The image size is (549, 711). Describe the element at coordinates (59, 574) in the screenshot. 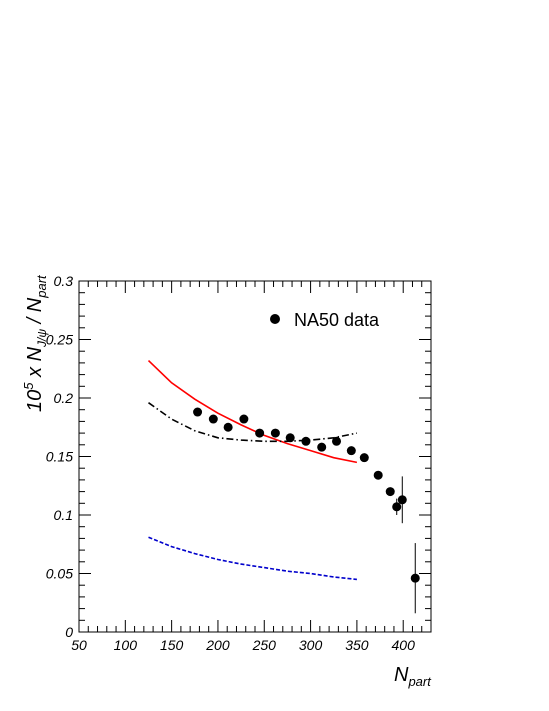

I see `y-tick-label: 0.05` at that location.